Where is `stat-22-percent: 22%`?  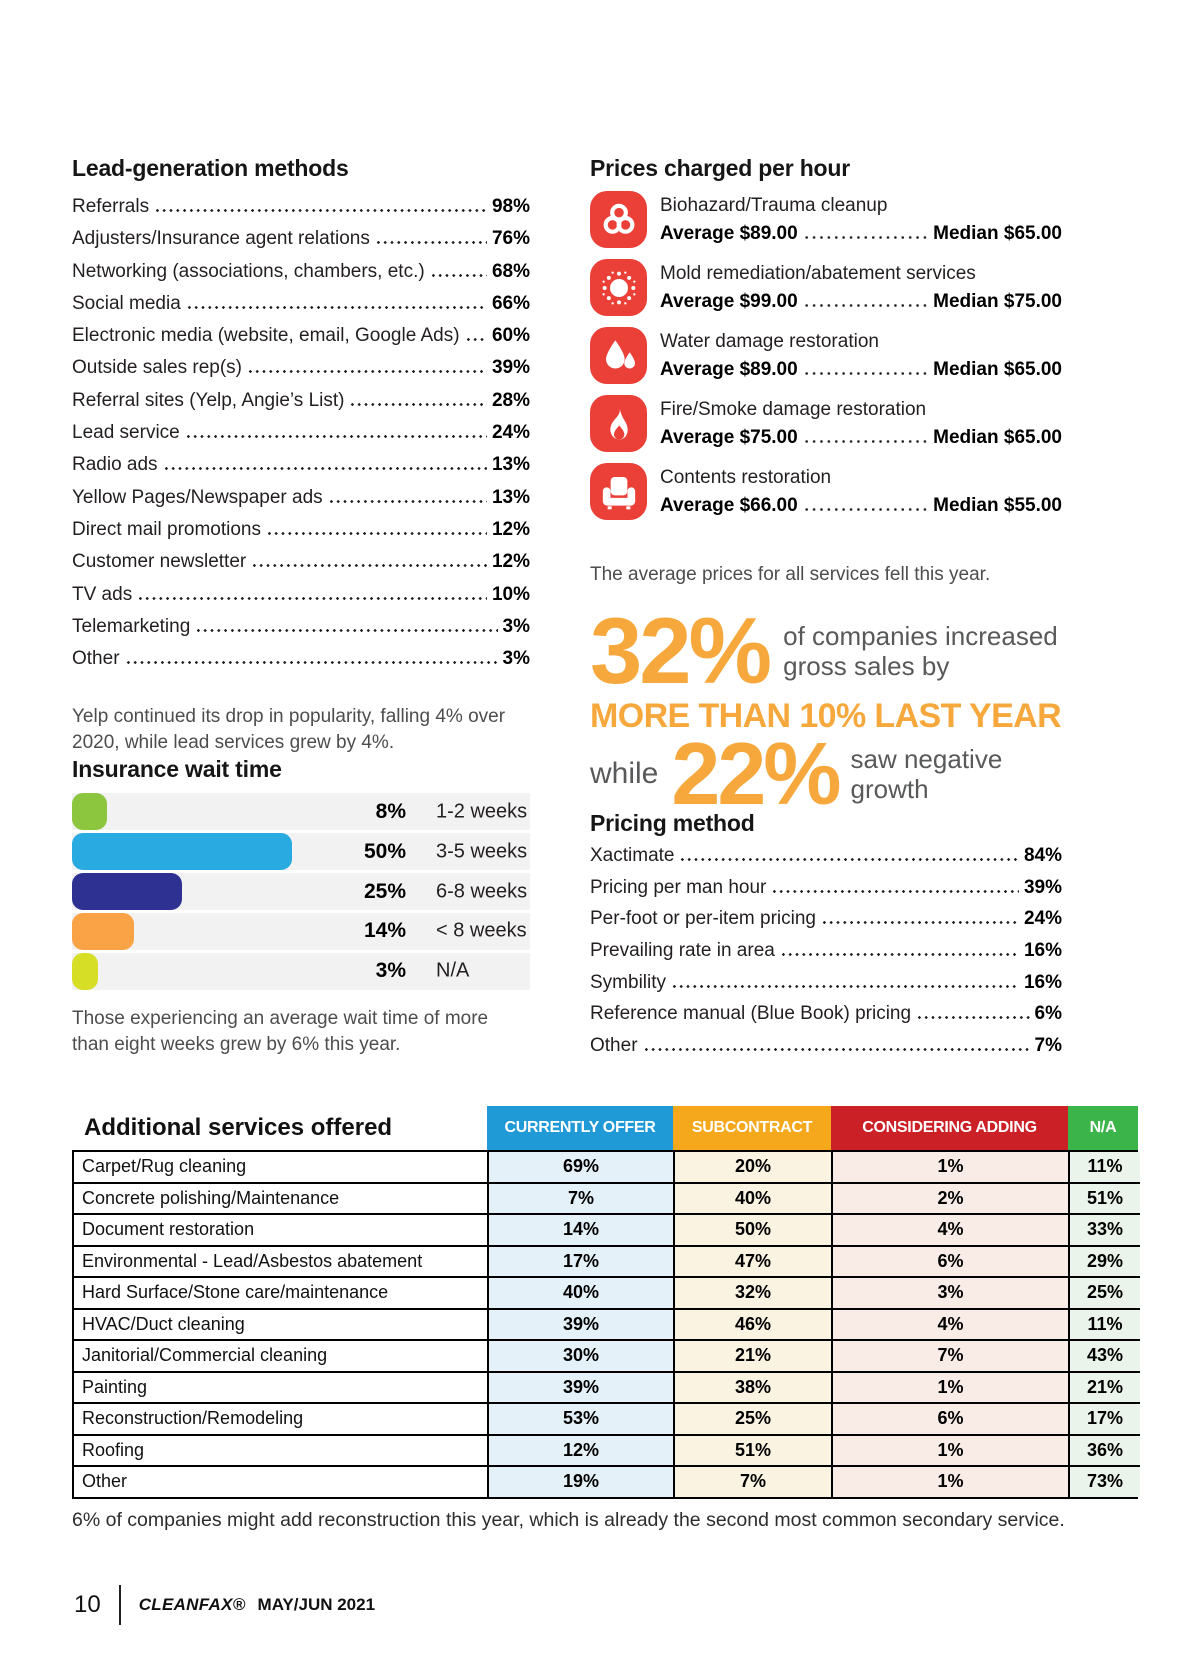
stat-22-percent: 22% is located at coordinates (756, 774).